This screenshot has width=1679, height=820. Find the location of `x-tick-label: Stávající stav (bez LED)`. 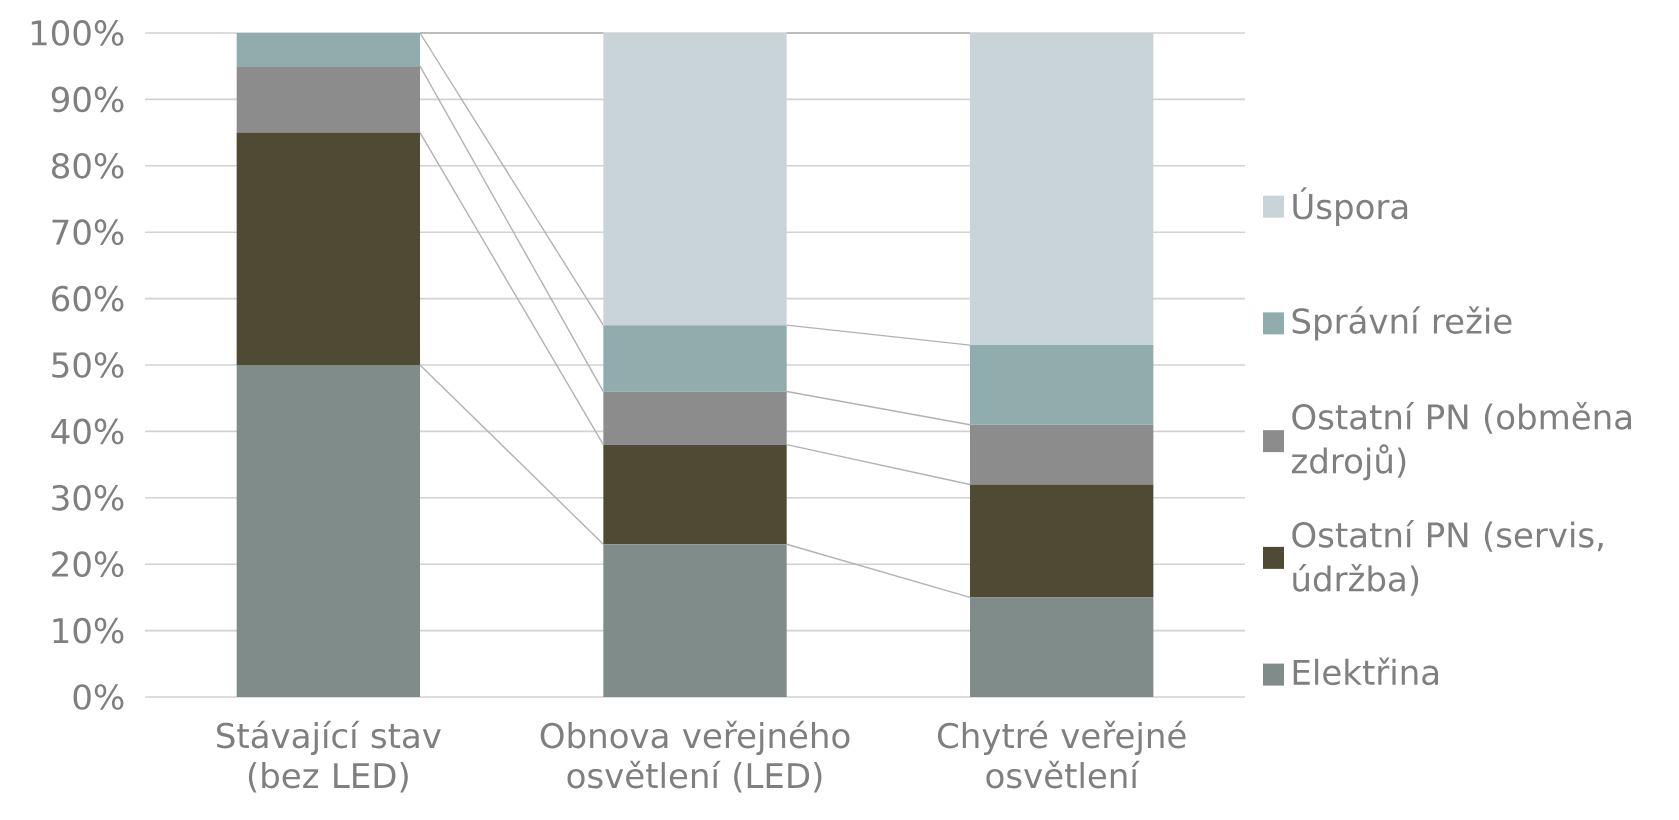

x-tick-label: Stávající stav (bez LED) is located at coordinates (329, 756).